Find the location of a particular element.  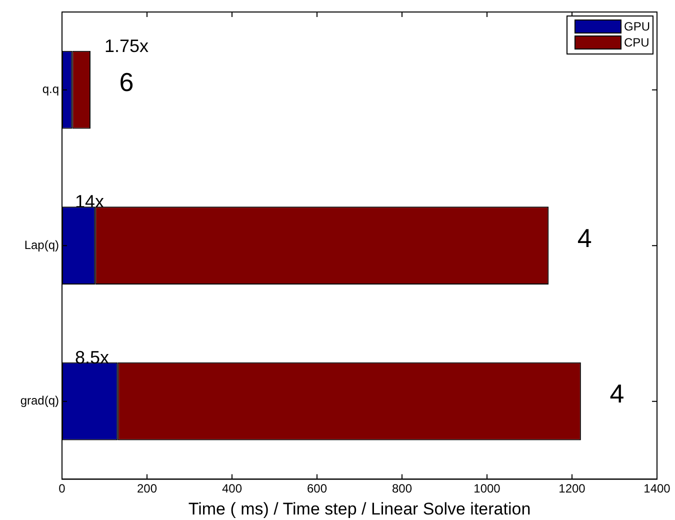

legend-label: CPU is located at coordinates (637, 42).